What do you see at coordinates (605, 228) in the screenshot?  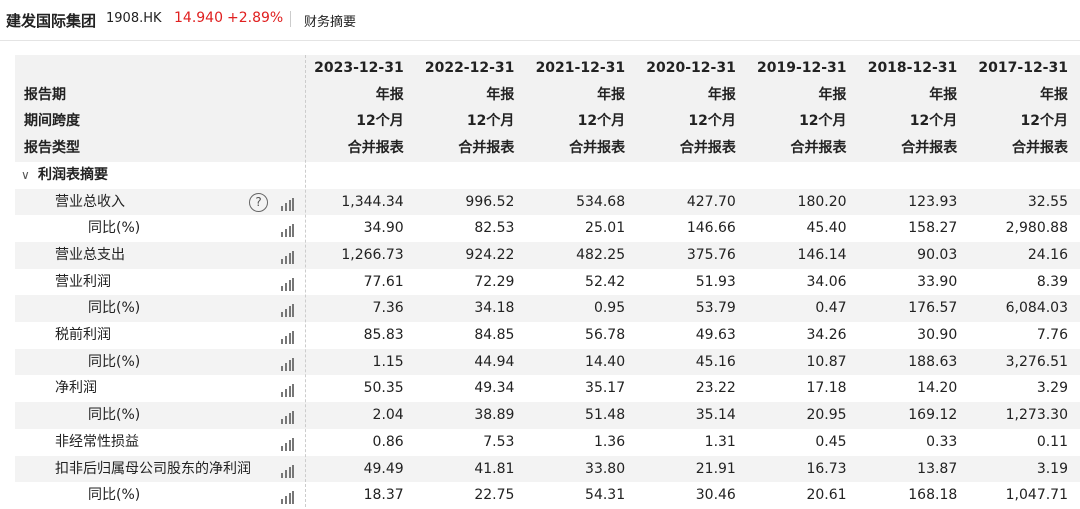 I see `cell-value: 25.01` at bounding box center [605, 228].